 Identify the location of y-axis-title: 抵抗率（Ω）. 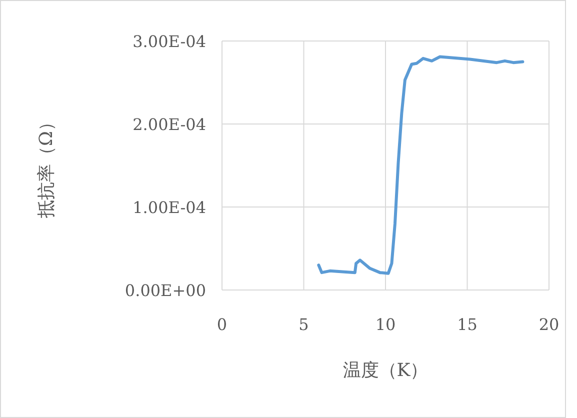
(46, 166).